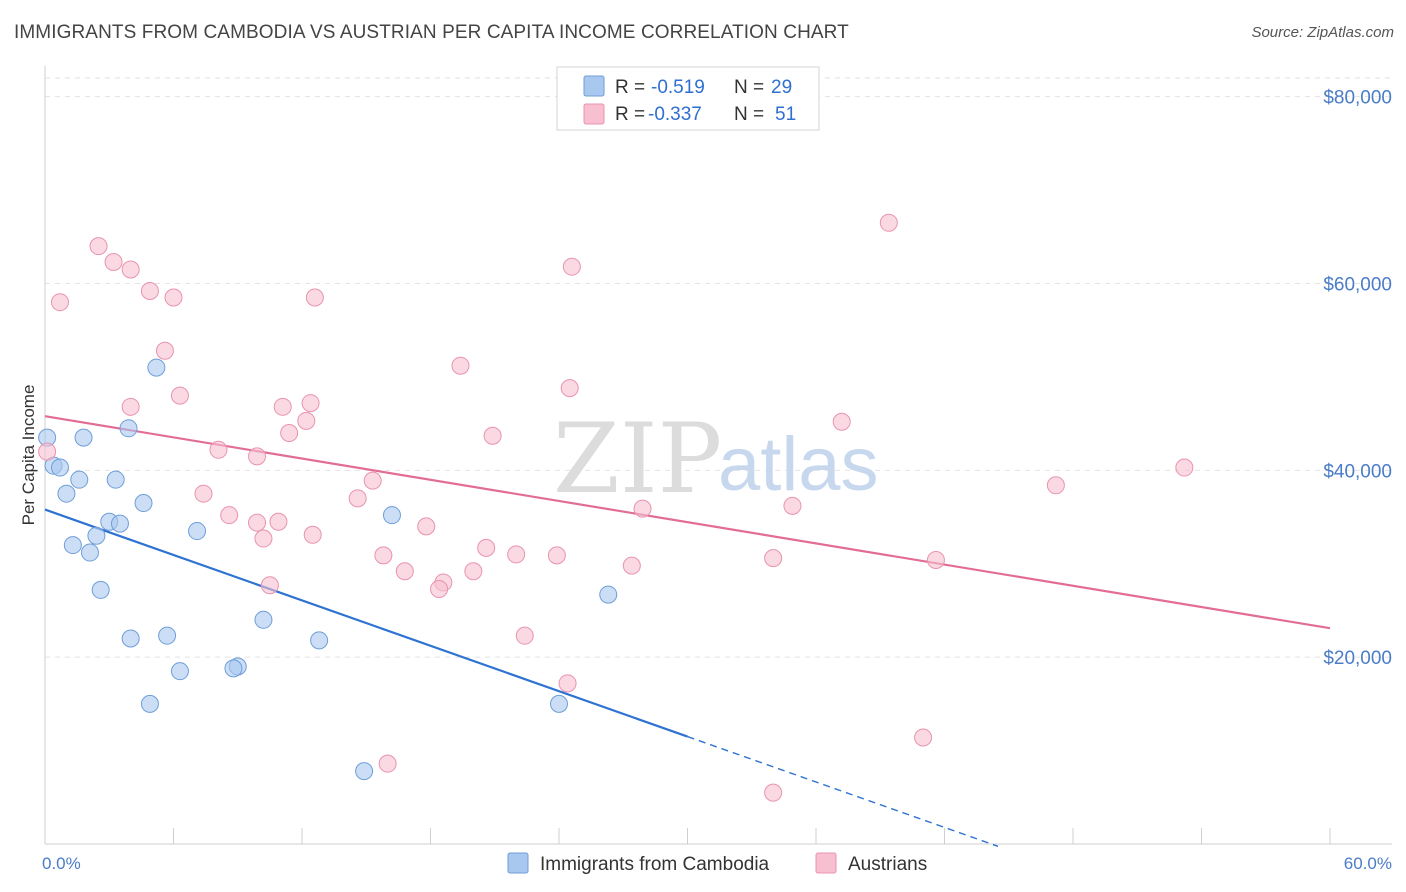  Describe the element at coordinates (61, 863) in the screenshot. I see `x-tick-label-min: 0.0%` at that location.